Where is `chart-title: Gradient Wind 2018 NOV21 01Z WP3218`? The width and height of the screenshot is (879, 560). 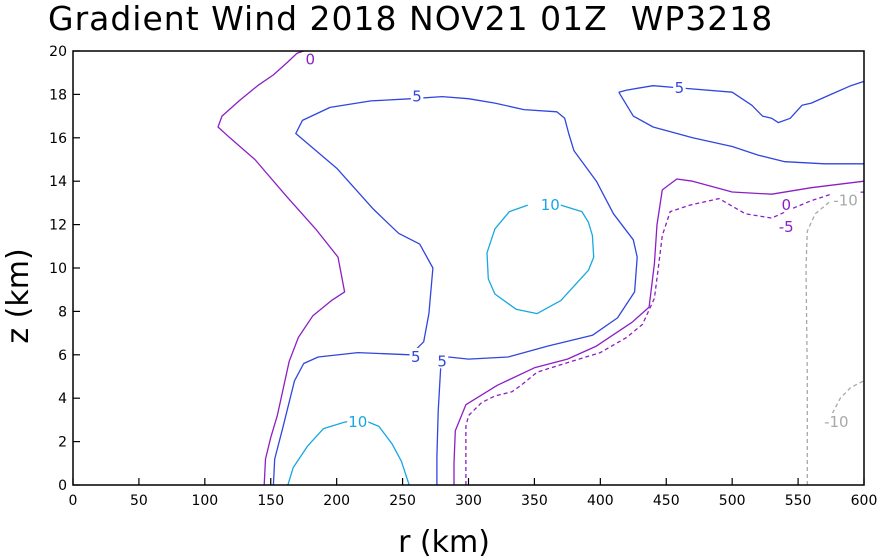 chart-title: Gradient Wind 2018 NOV21 01Z WP3218 is located at coordinates (410, 19).